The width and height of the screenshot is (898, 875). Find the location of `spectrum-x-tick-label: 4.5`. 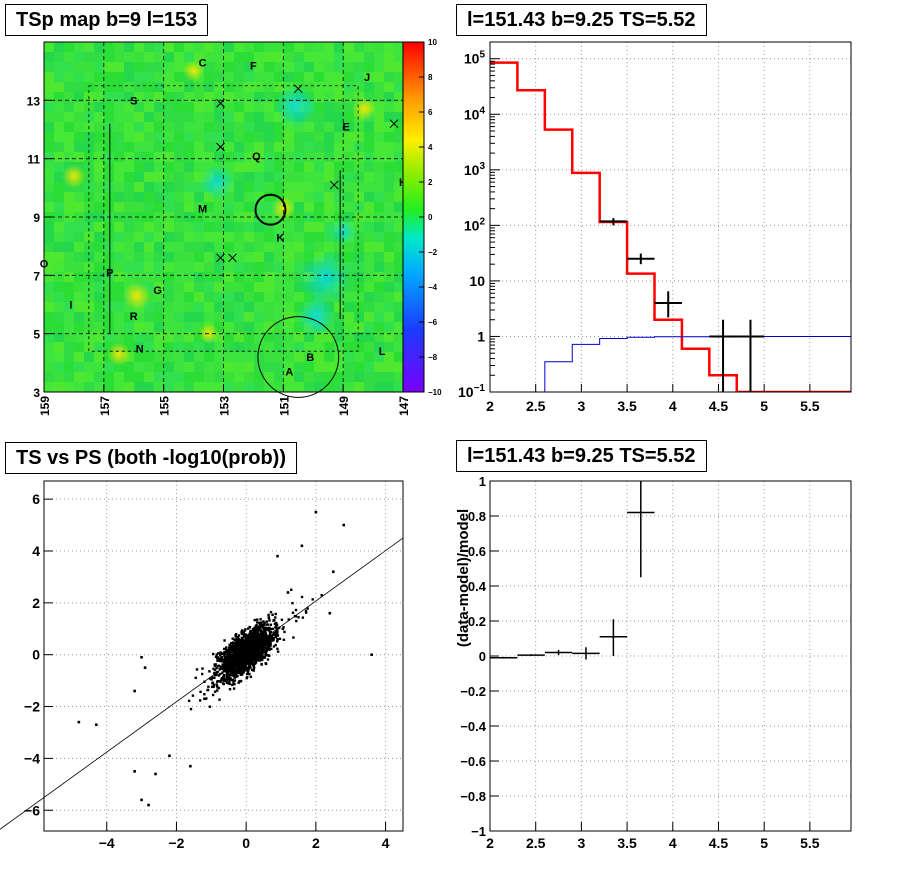

spectrum-x-tick-label: 4.5 is located at coordinates (719, 406).